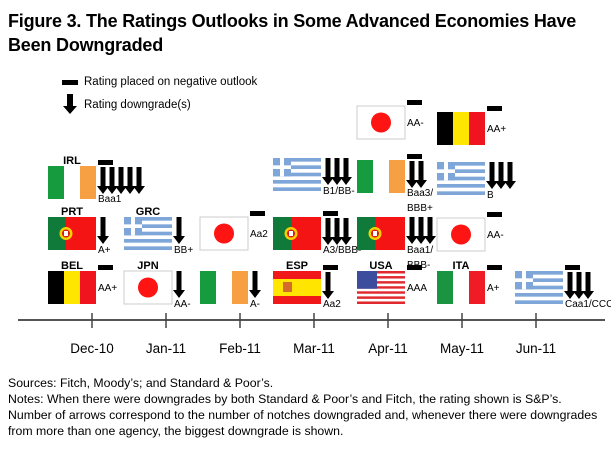 Image resolution: width=611 pixels, height=456 pixels. Describe the element at coordinates (417, 288) in the screenshot. I see `rating-label: AAA` at that location.